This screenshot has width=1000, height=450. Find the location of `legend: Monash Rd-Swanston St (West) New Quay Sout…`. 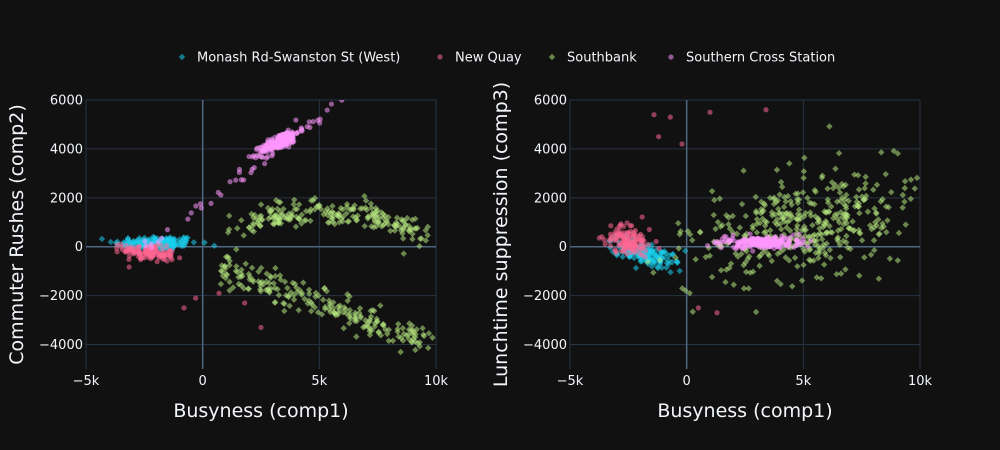

legend: Monash Rd-Swanston St (West) New Quay Sout… is located at coordinates (506, 58).